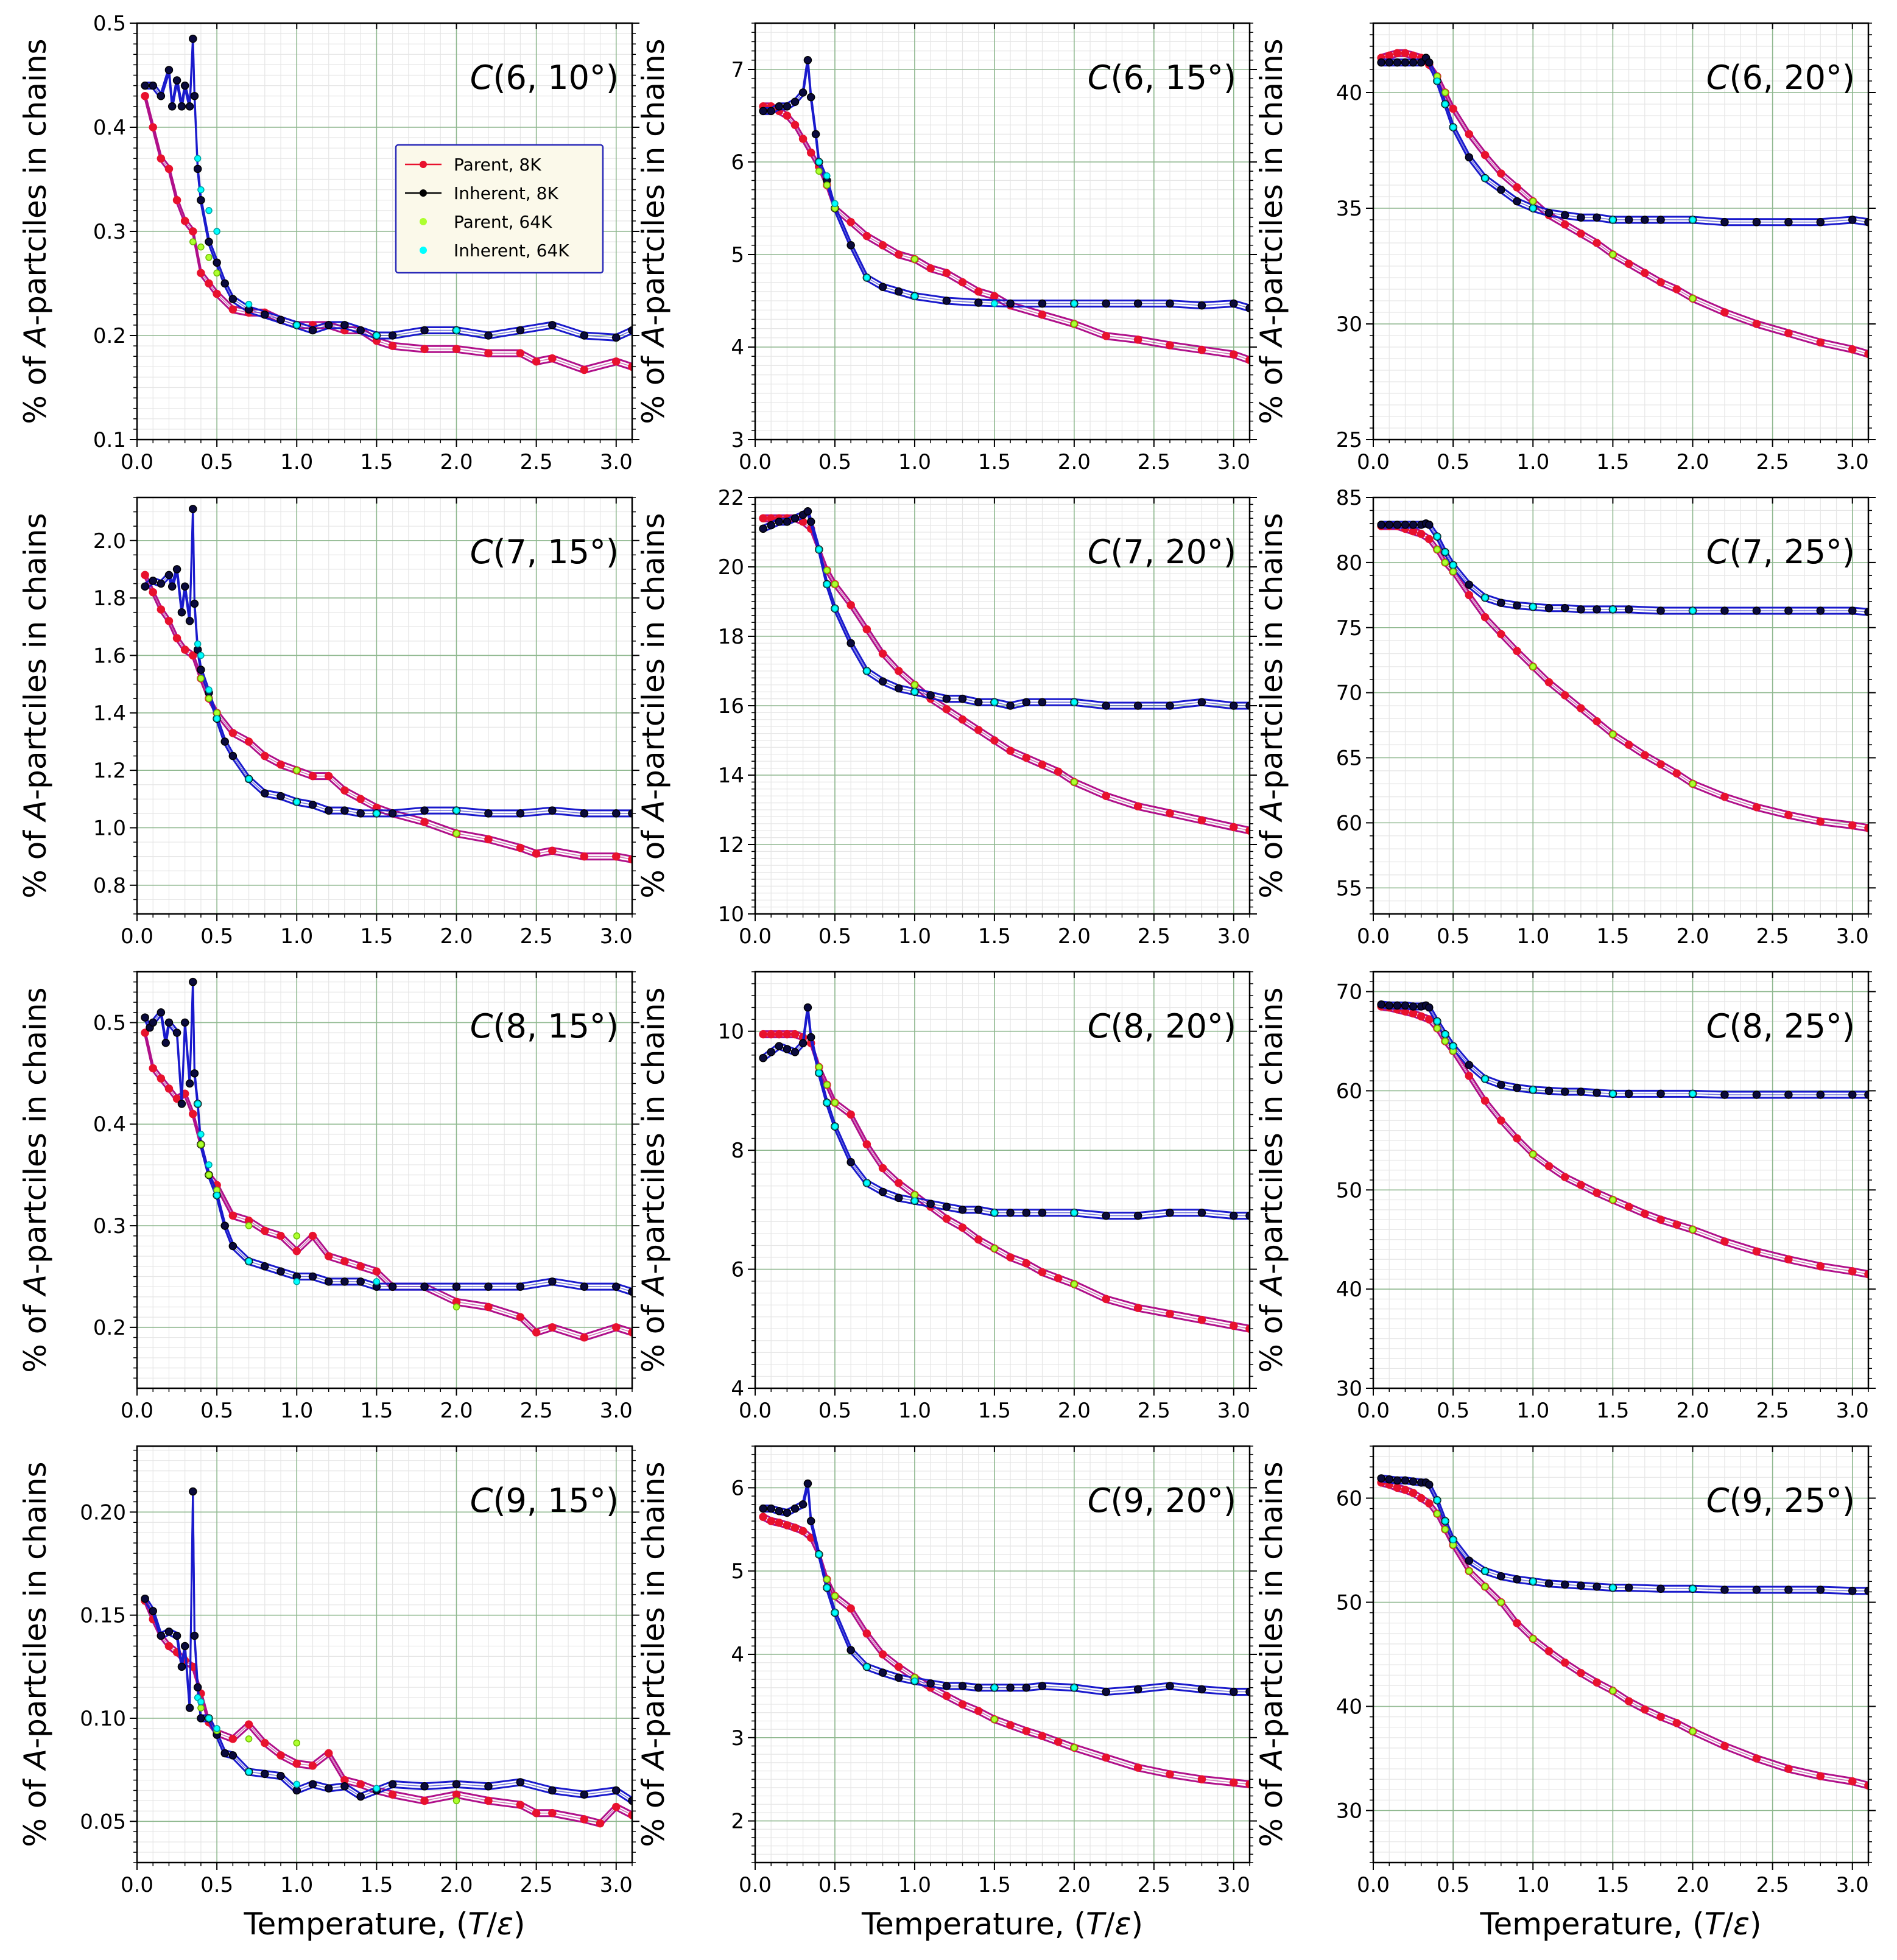 Image resolution: width=1897 pixels, height=1960 pixels. Describe the element at coordinates (1162, 1501) in the screenshot. I see `panel-title: C(9, 20°)` at that location.